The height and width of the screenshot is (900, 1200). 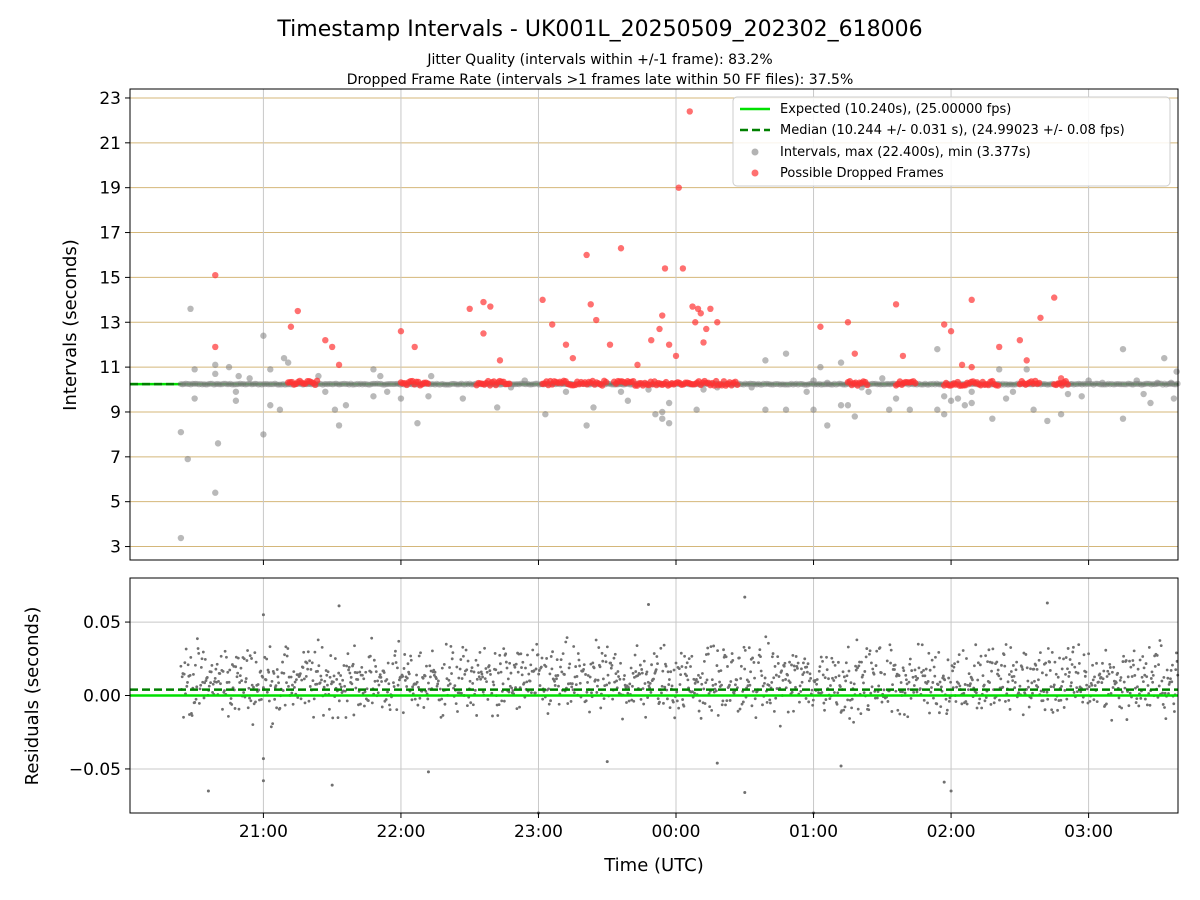 What do you see at coordinates (115, 503) in the screenshot?
I see `y-tick-label: 5` at bounding box center [115, 503].